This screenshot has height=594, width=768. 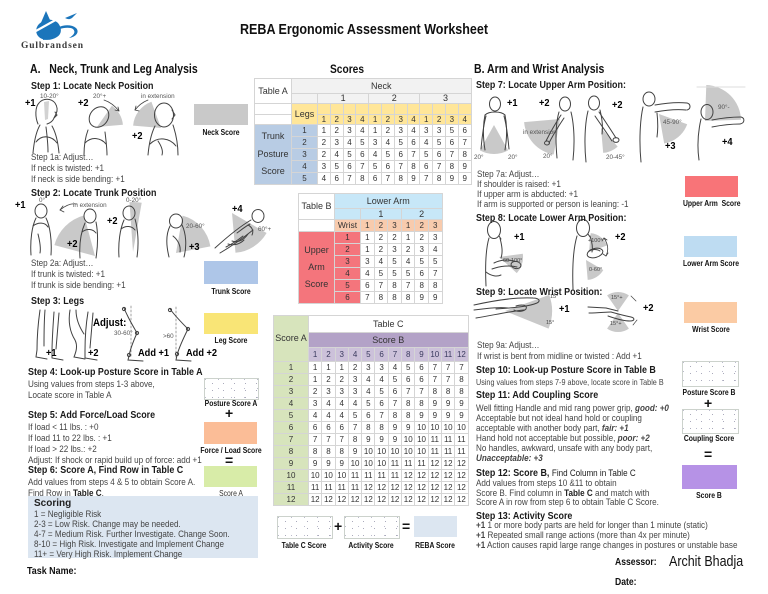 I want to click on svg-text: 0-60°, so click(x=595, y=270).